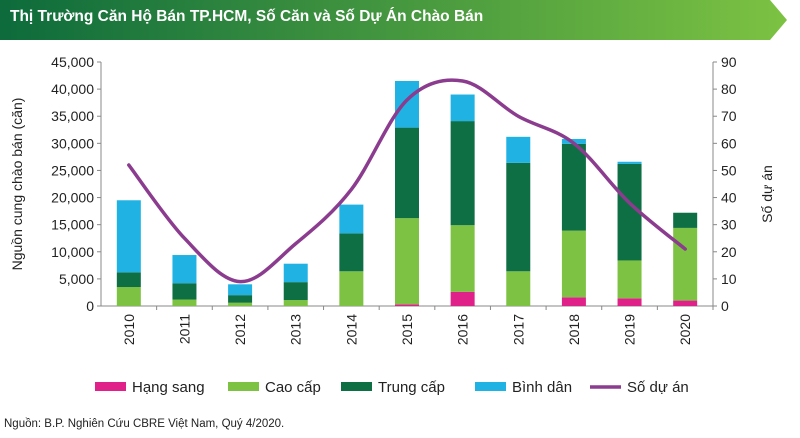  What do you see at coordinates (411, 387) in the screenshot?
I see `legend-label: Trung cấp` at bounding box center [411, 387].